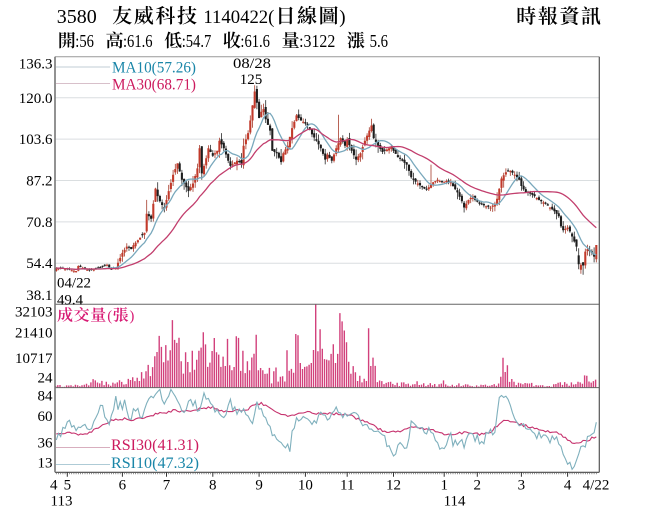 This screenshot has height=525, width=656. I want to click on svg-text: MA10(57.26), so click(154, 67).